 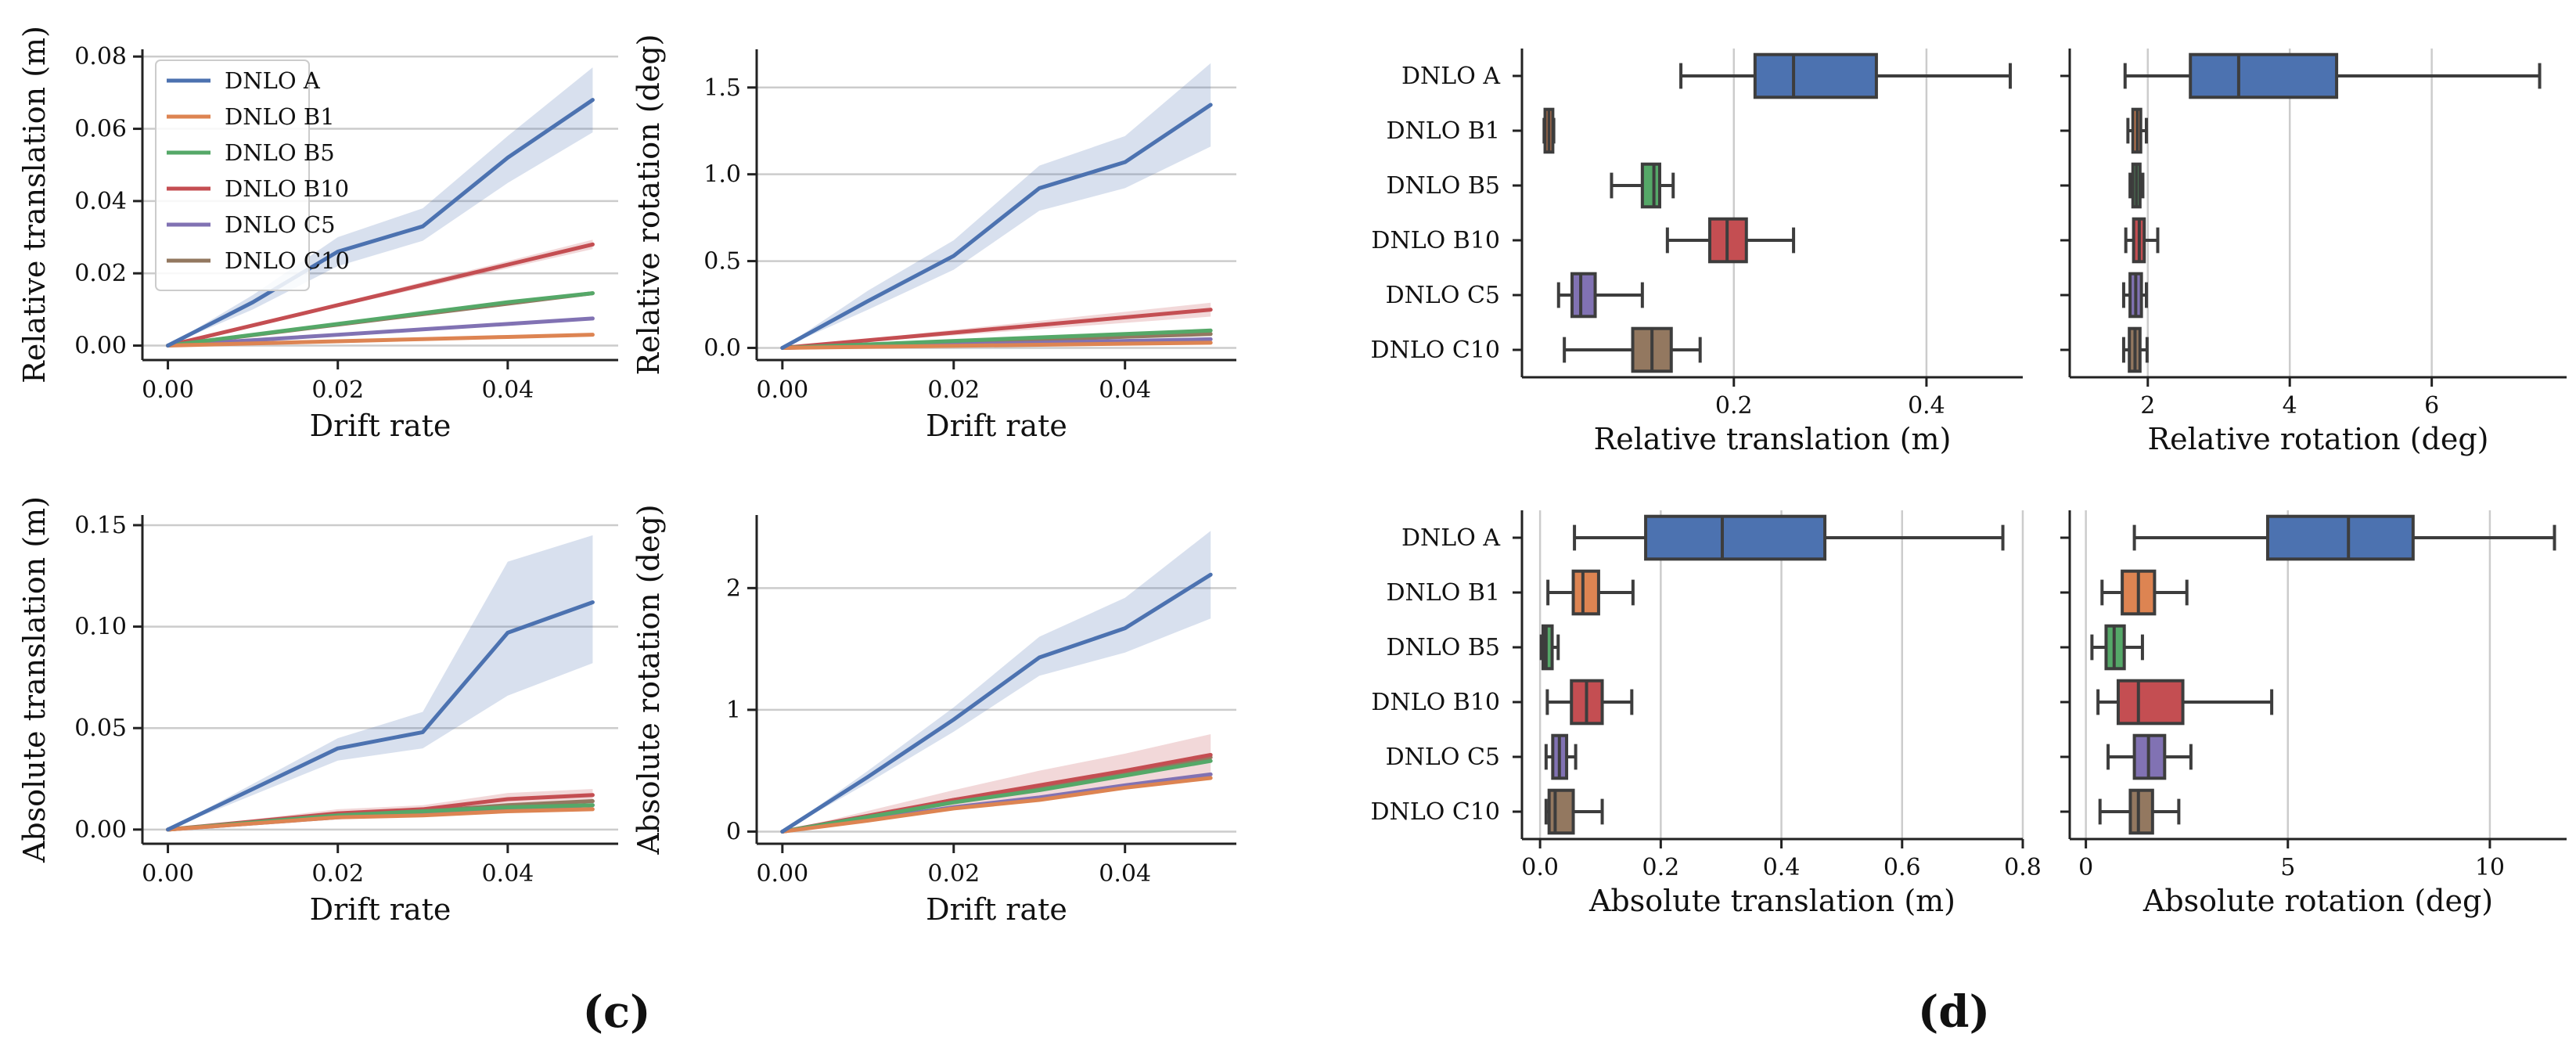 I want to click on d-abs-trans-box-dnlo-a, so click(x=1736, y=537).